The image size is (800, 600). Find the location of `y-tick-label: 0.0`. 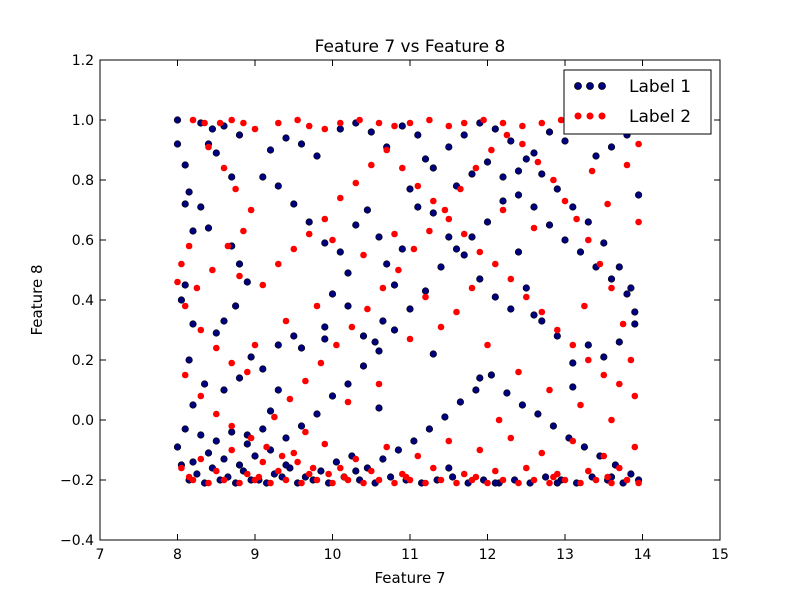

y-tick-label: 0.0 is located at coordinates (83, 421).